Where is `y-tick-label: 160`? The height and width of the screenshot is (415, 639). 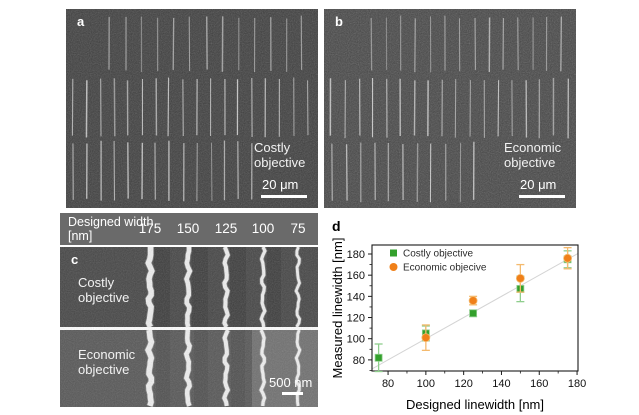
y-tick-label: 160 is located at coordinates (356, 276).